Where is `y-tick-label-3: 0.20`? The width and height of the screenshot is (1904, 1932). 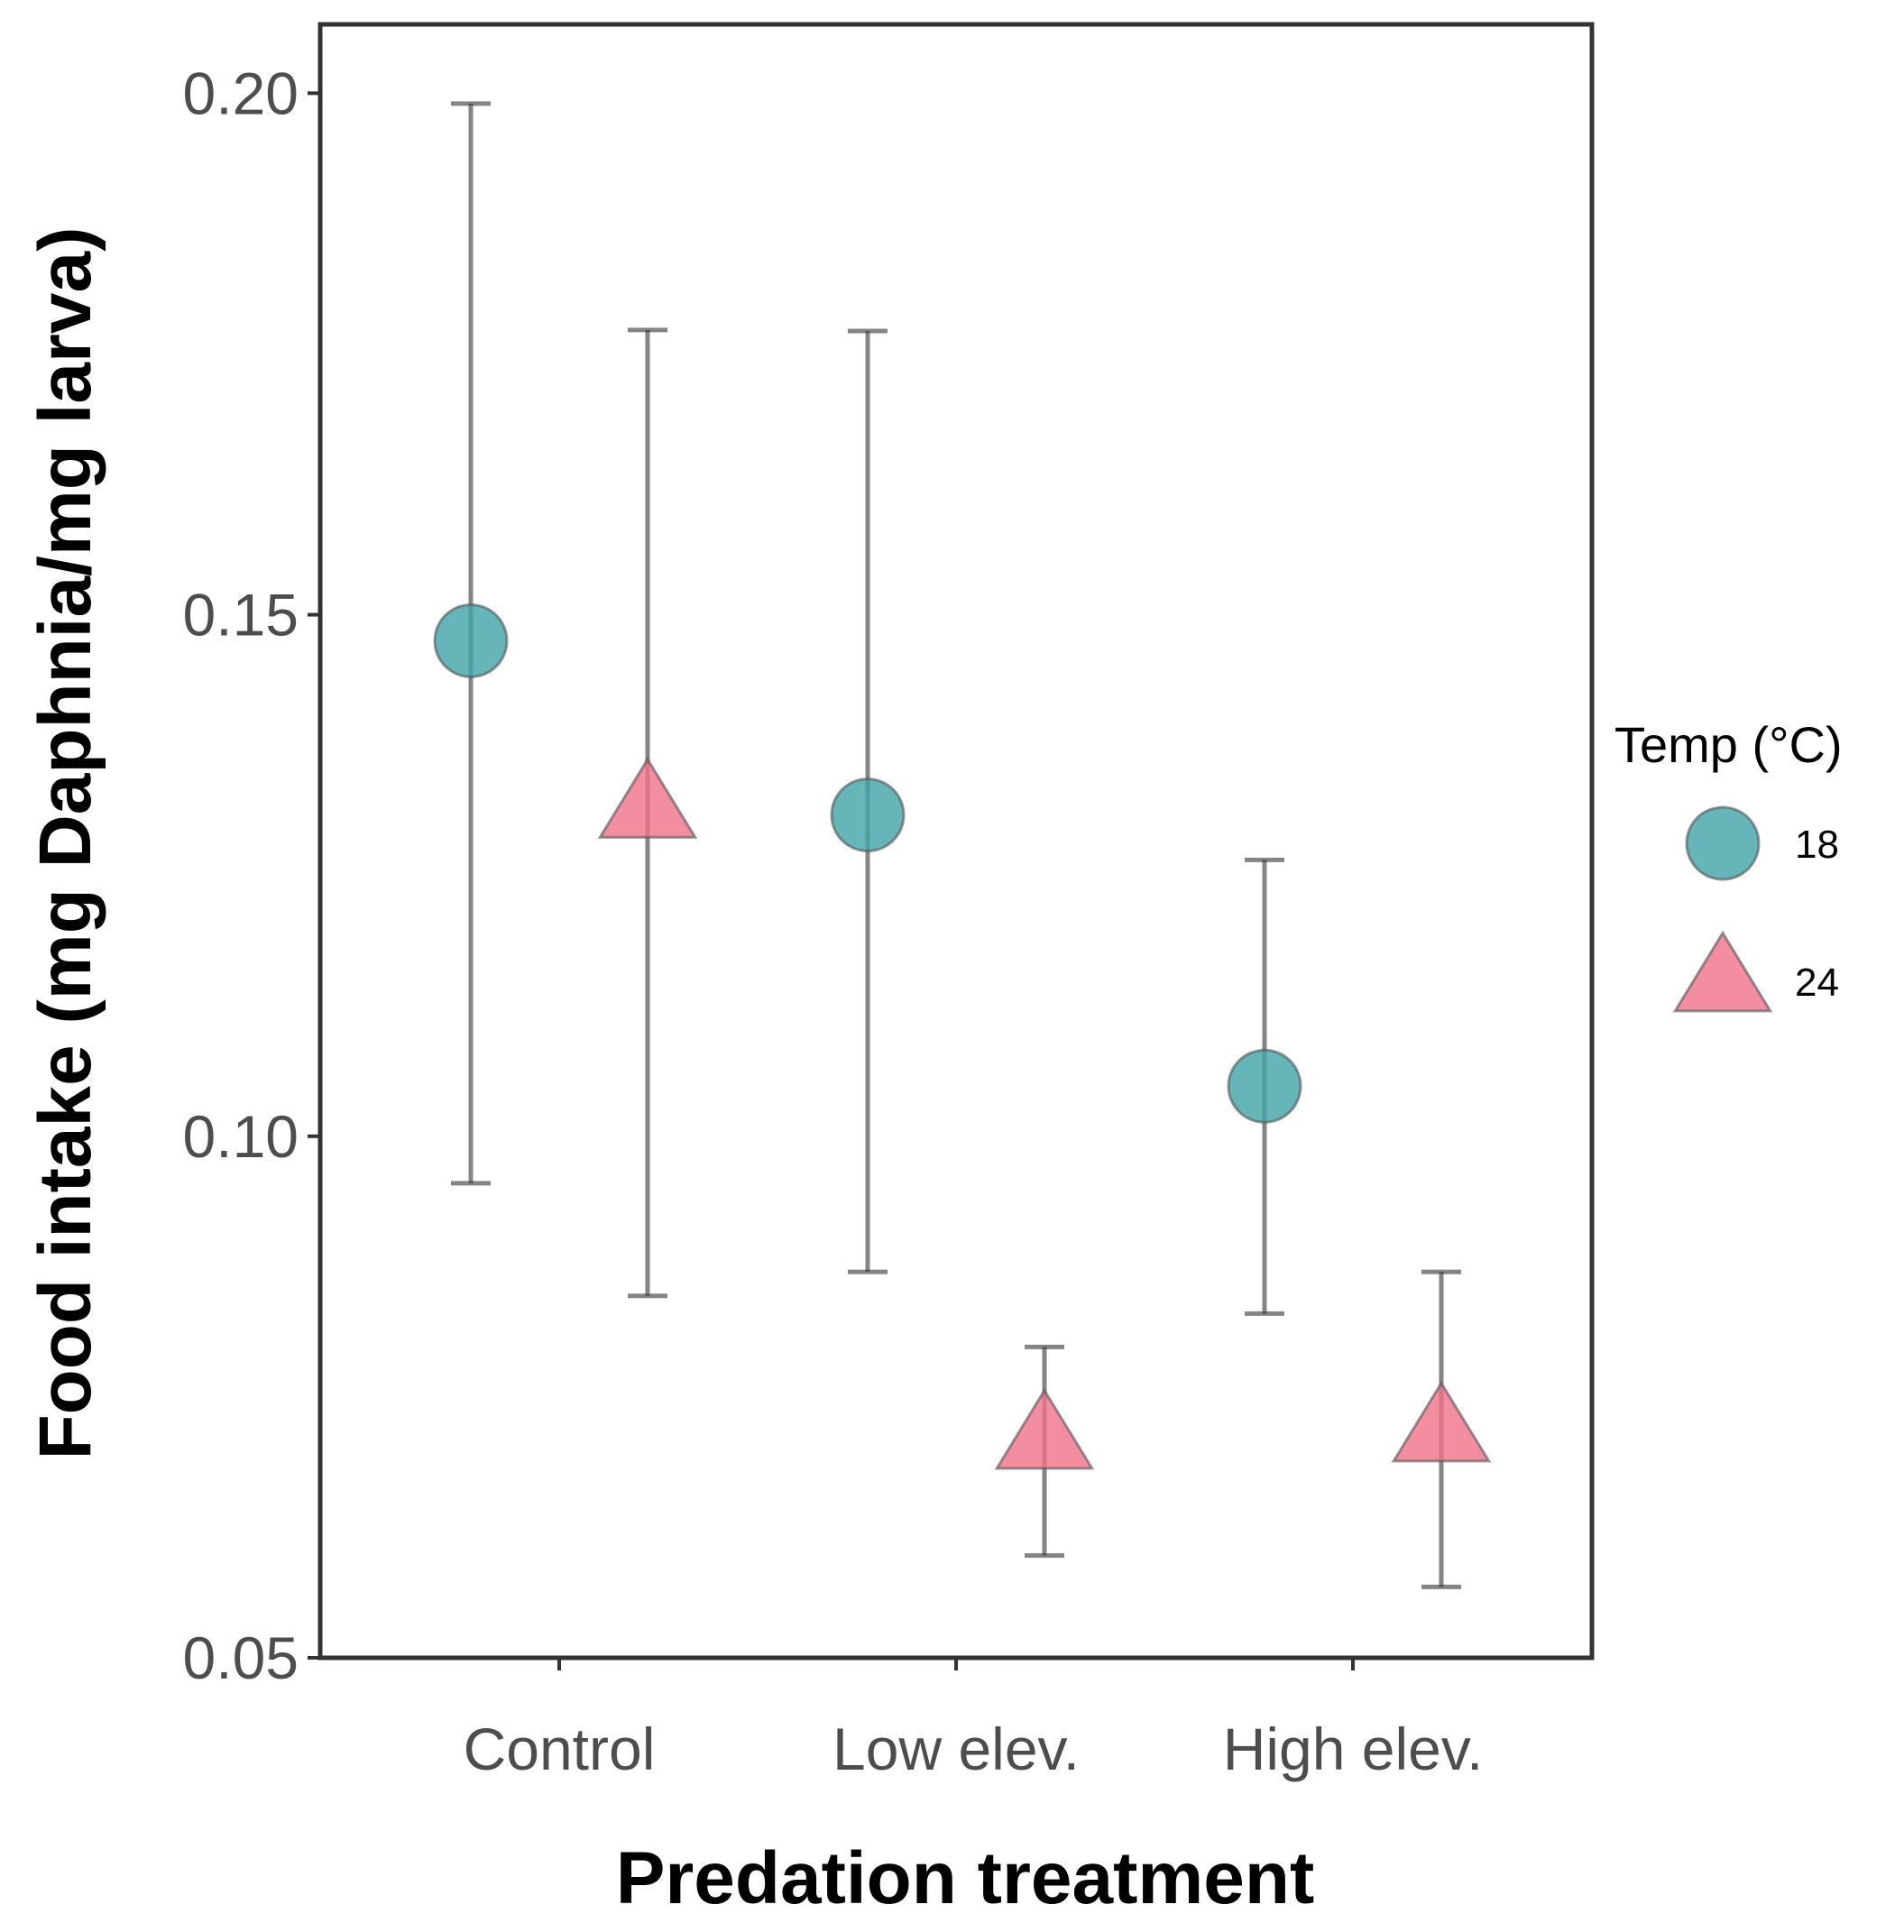
y-tick-label-3: 0.20 is located at coordinates (241, 93).